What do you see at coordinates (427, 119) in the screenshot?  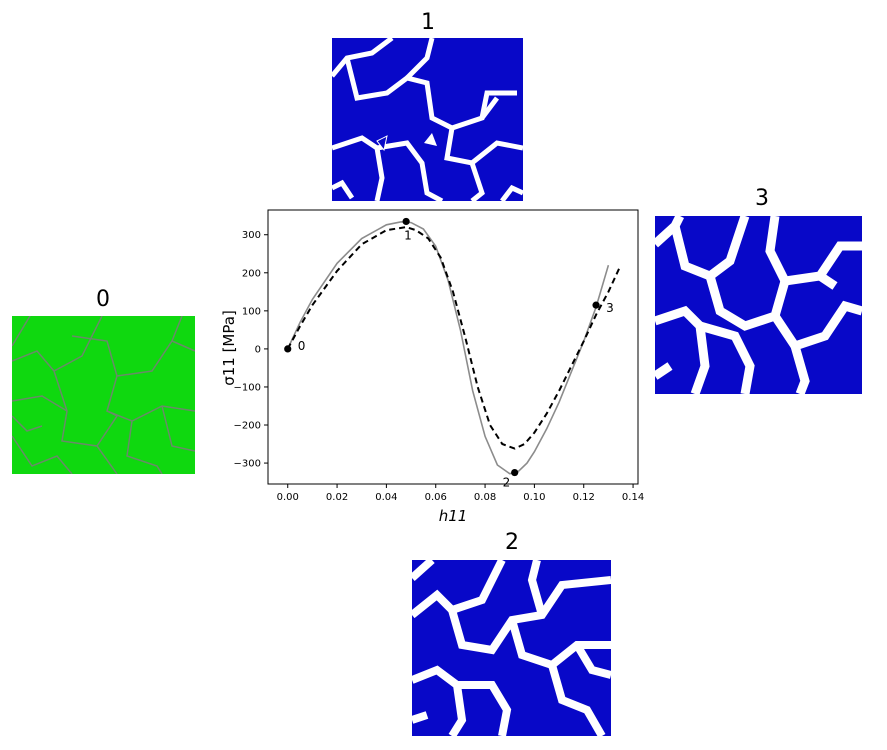 I see `state-1-tile` at bounding box center [427, 119].